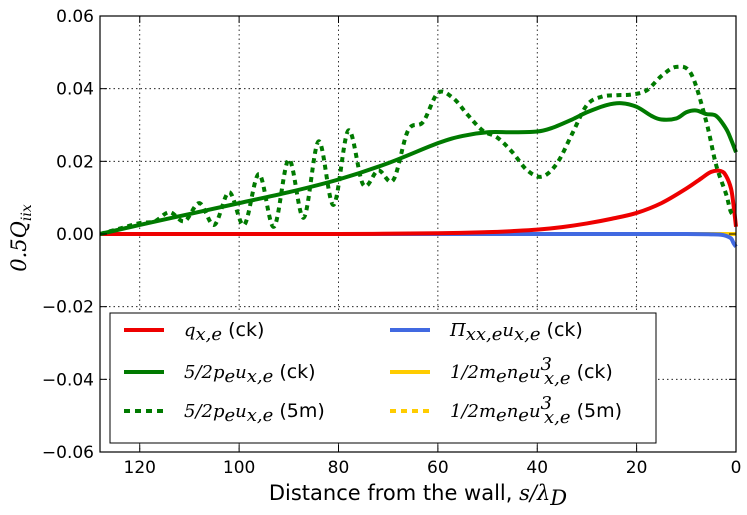 Image resolution: width=747 pixels, height=515 pixels. Describe the element at coordinates (19, 246) in the screenshot. I see `y-axis-title-main: 0.5Q` at that location.